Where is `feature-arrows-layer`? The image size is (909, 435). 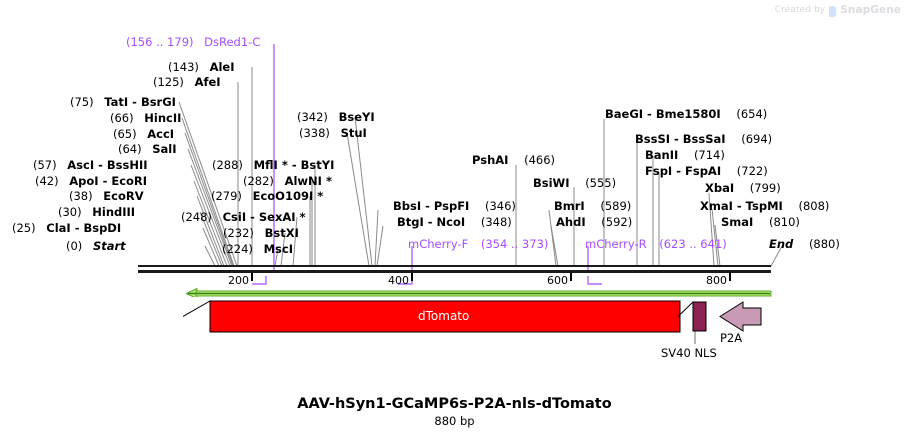 feature-arrows-layer is located at coordinates (473, 317).